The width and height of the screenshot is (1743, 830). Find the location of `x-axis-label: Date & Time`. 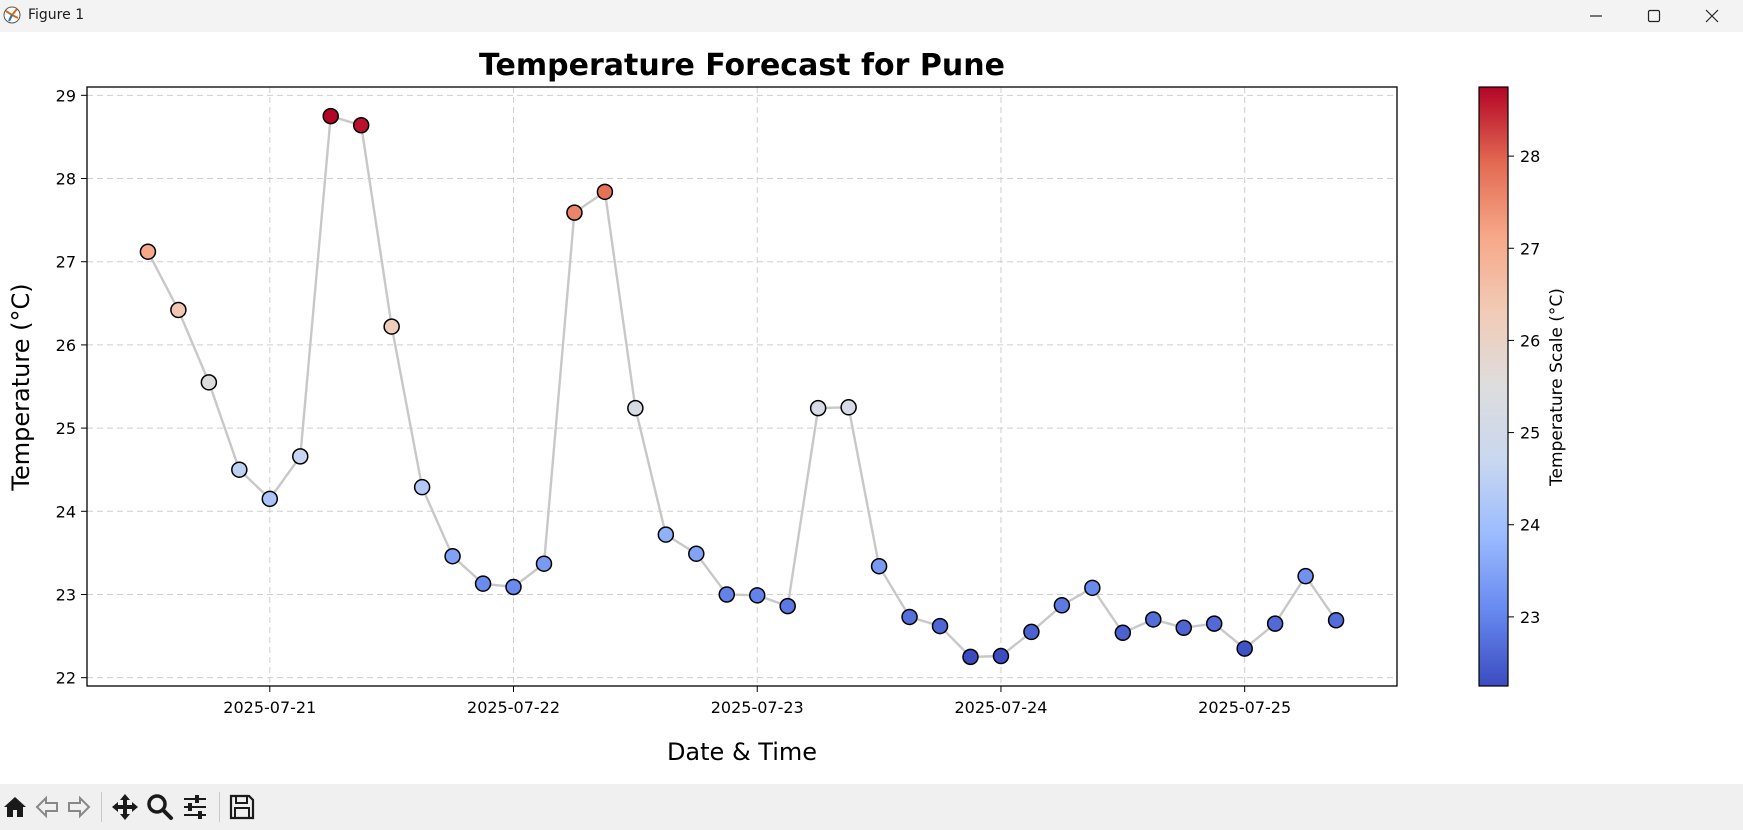

x-axis-label: Date & Time is located at coordinates (742, 752).